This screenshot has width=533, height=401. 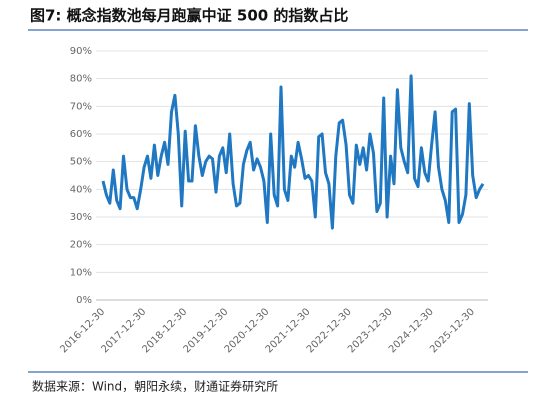 I want to click on chart-title: 图7: 概念指数池每月跑赢中证 500 的指数占比, so click(x=189, y=16).